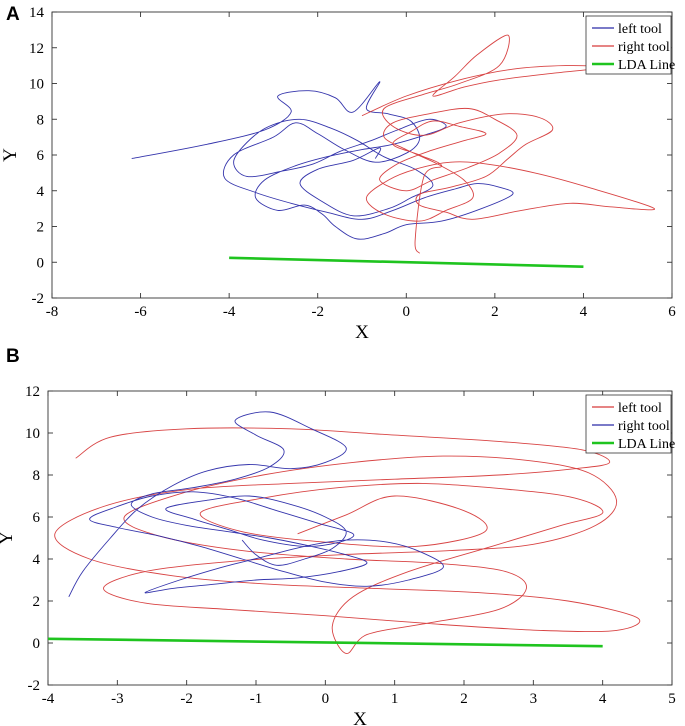  I want to click on b-y-tick-label: 2, so click(37, 602).